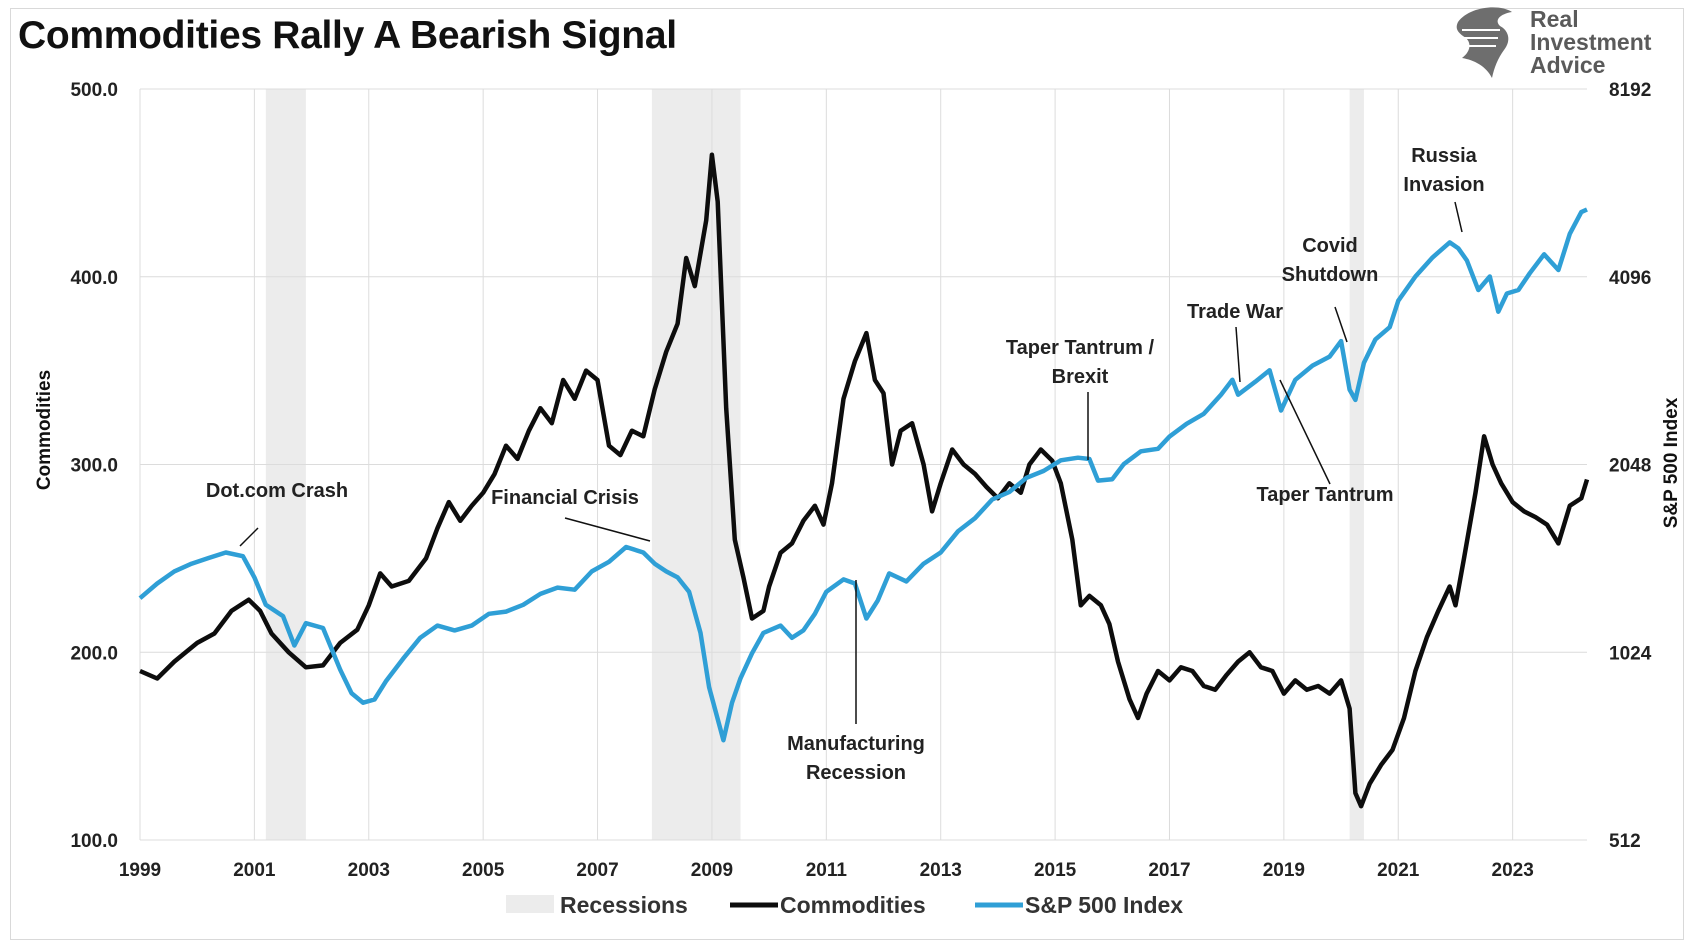  I want to click on trade-war-label: Trade War, so click(1235, 312).